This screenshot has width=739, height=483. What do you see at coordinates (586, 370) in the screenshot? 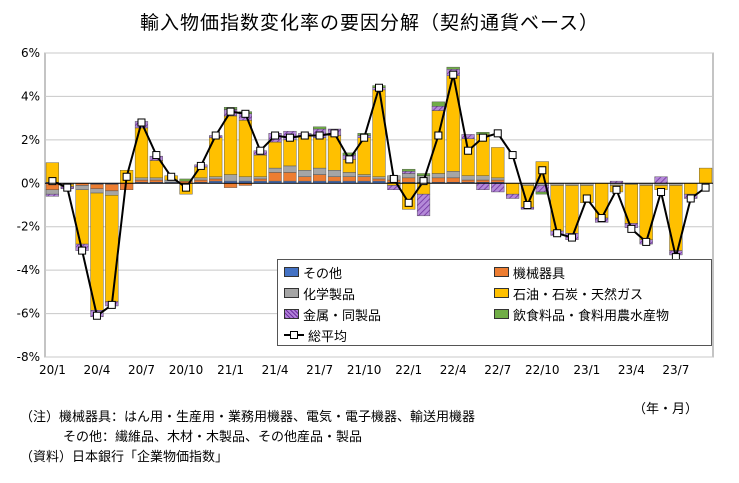
I see `x-tick-label: 23/1` at bounding box center [586, 370].